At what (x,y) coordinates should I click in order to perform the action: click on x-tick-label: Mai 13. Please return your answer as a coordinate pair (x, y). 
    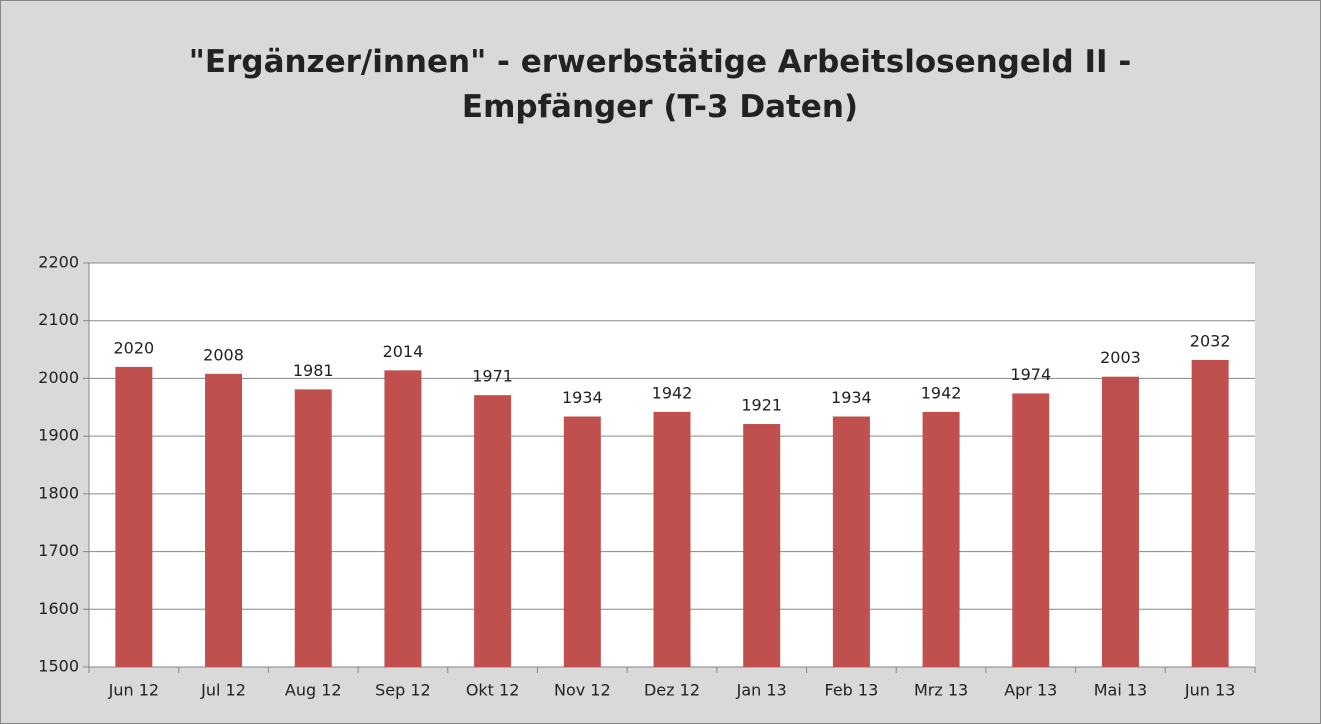
    Looking at the image, I should click on (1121, 690).